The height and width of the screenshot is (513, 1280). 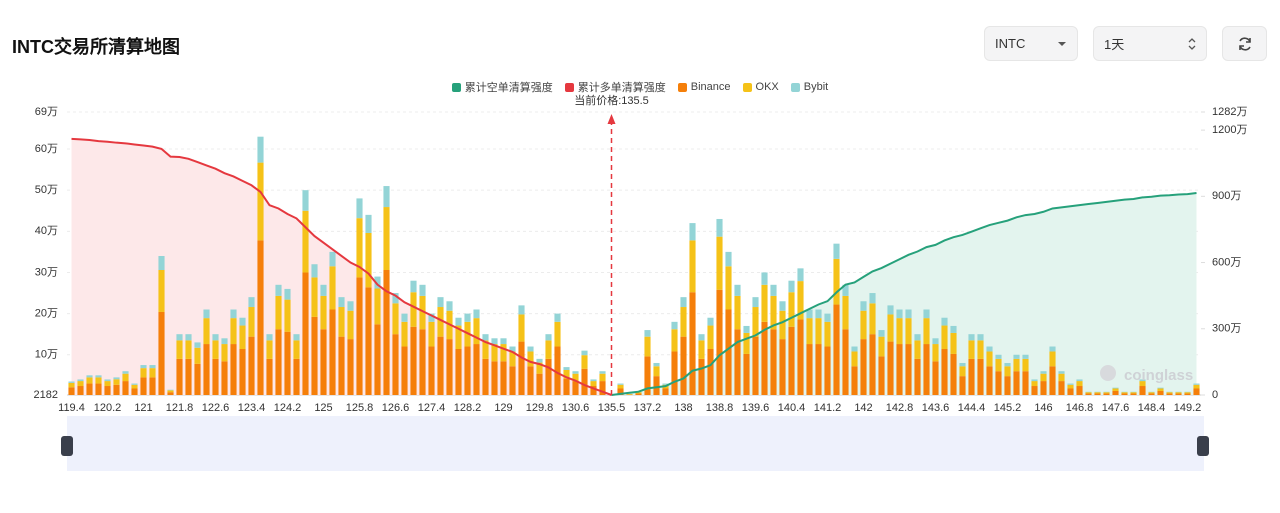 What do you see at coordinates (96, 47) in the screenshot?
I see `page-title: INTC交易所清算地图` at bounding box center [96, 47].